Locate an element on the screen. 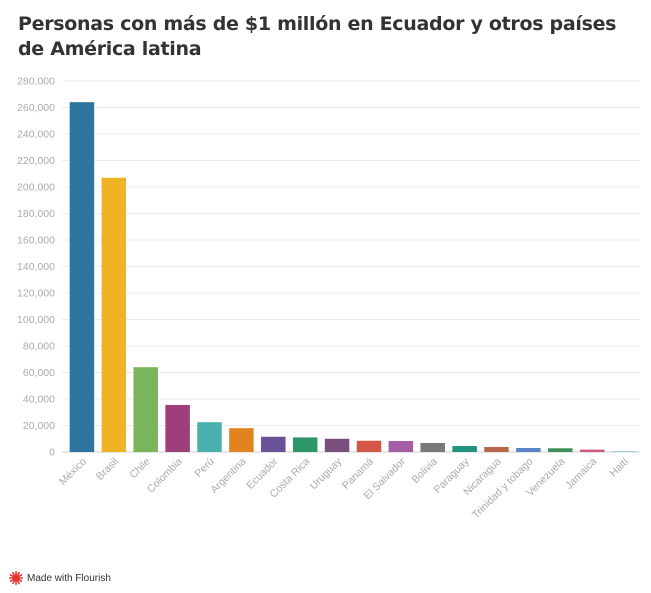 The height and width of the screenshot is (593, 651). y-tick-label: 40,000 is located at coordinates (39, 400).